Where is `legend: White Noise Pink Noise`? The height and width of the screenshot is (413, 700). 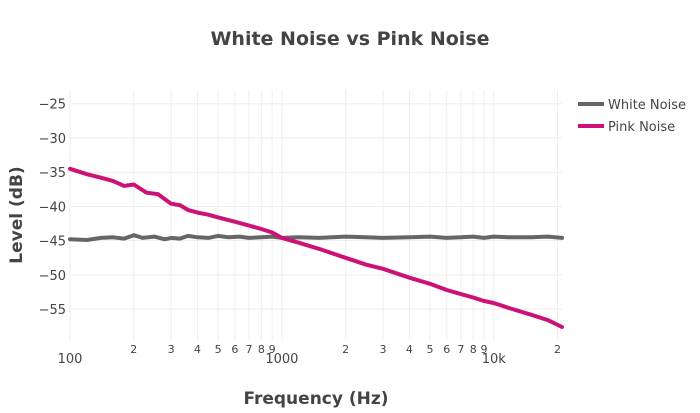
legend: White Noise Pink Noise is located at coordinates (632, 116).